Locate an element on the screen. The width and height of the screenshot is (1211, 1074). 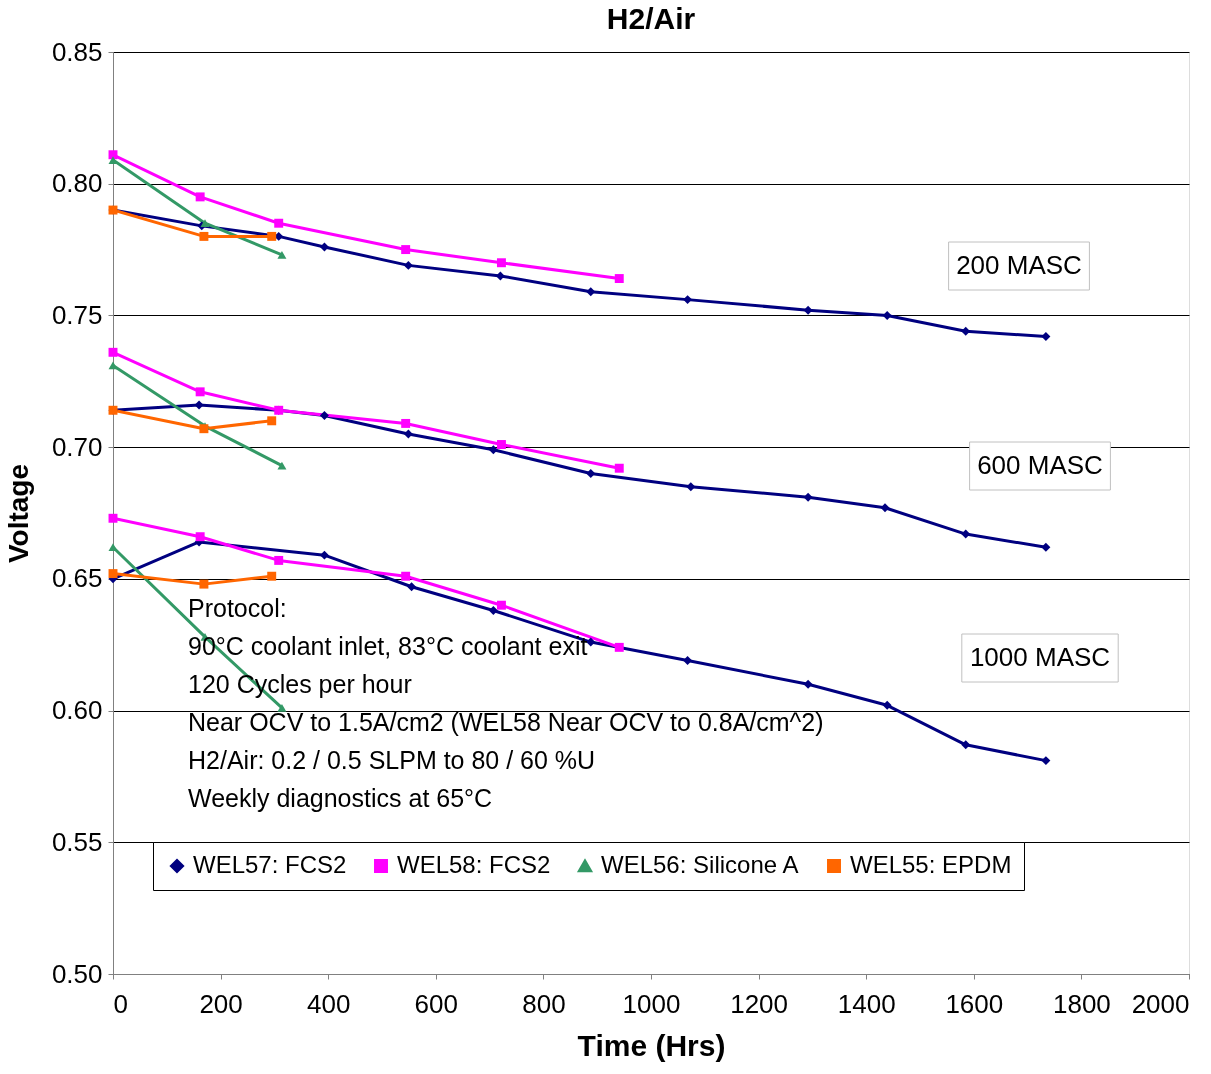
x-tick-label: 2000 is located at coordinates (1160, 1003).